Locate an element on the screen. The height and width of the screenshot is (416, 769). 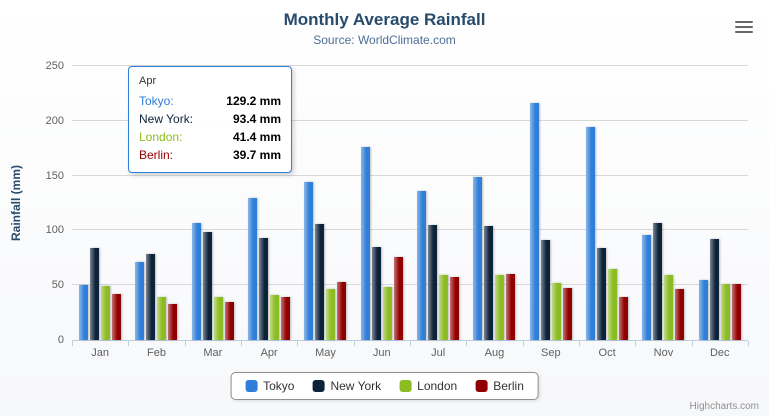
bar-berlin-mar is located at coordinates (229, 321).